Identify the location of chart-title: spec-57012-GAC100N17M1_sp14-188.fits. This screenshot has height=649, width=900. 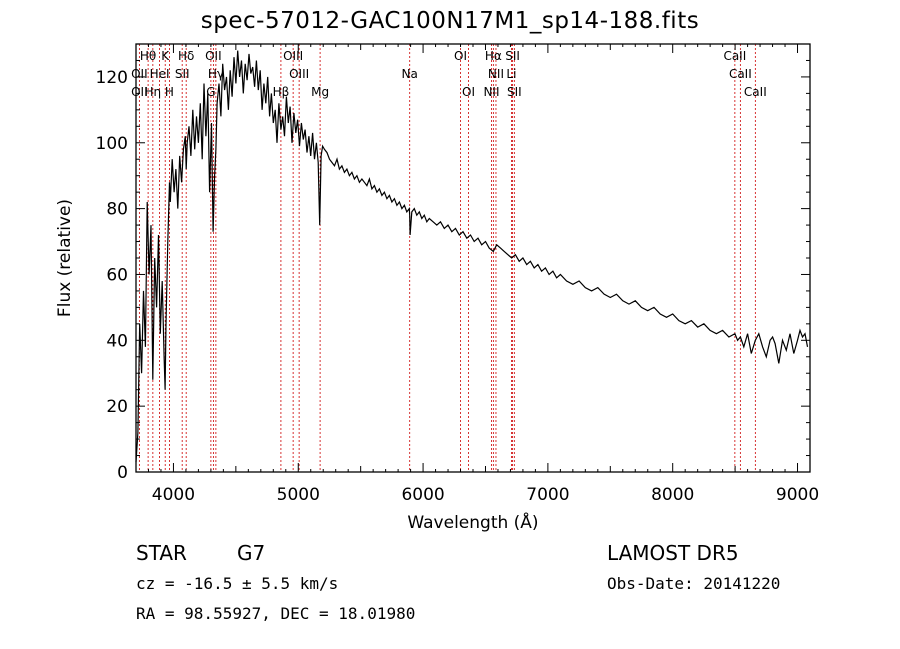
(450, 21).